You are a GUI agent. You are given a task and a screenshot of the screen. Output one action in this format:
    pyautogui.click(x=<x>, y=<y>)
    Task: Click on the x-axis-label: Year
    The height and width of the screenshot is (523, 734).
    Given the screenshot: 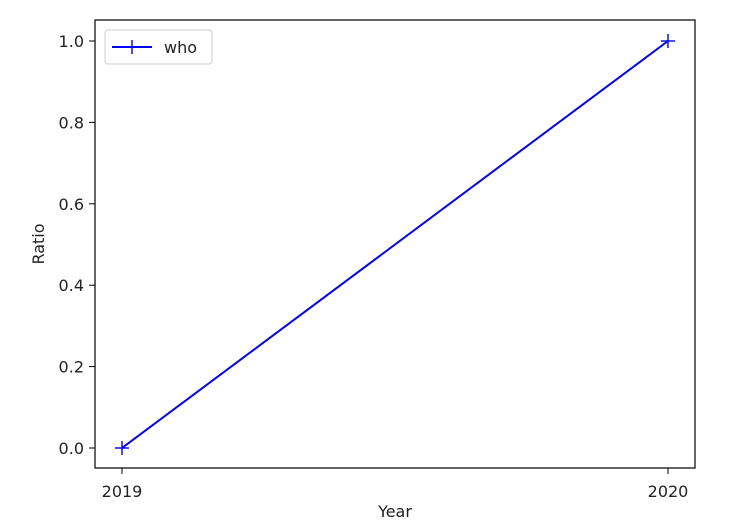 What is the action you would take?
    pyautogui.click(x=394, y=511)
    